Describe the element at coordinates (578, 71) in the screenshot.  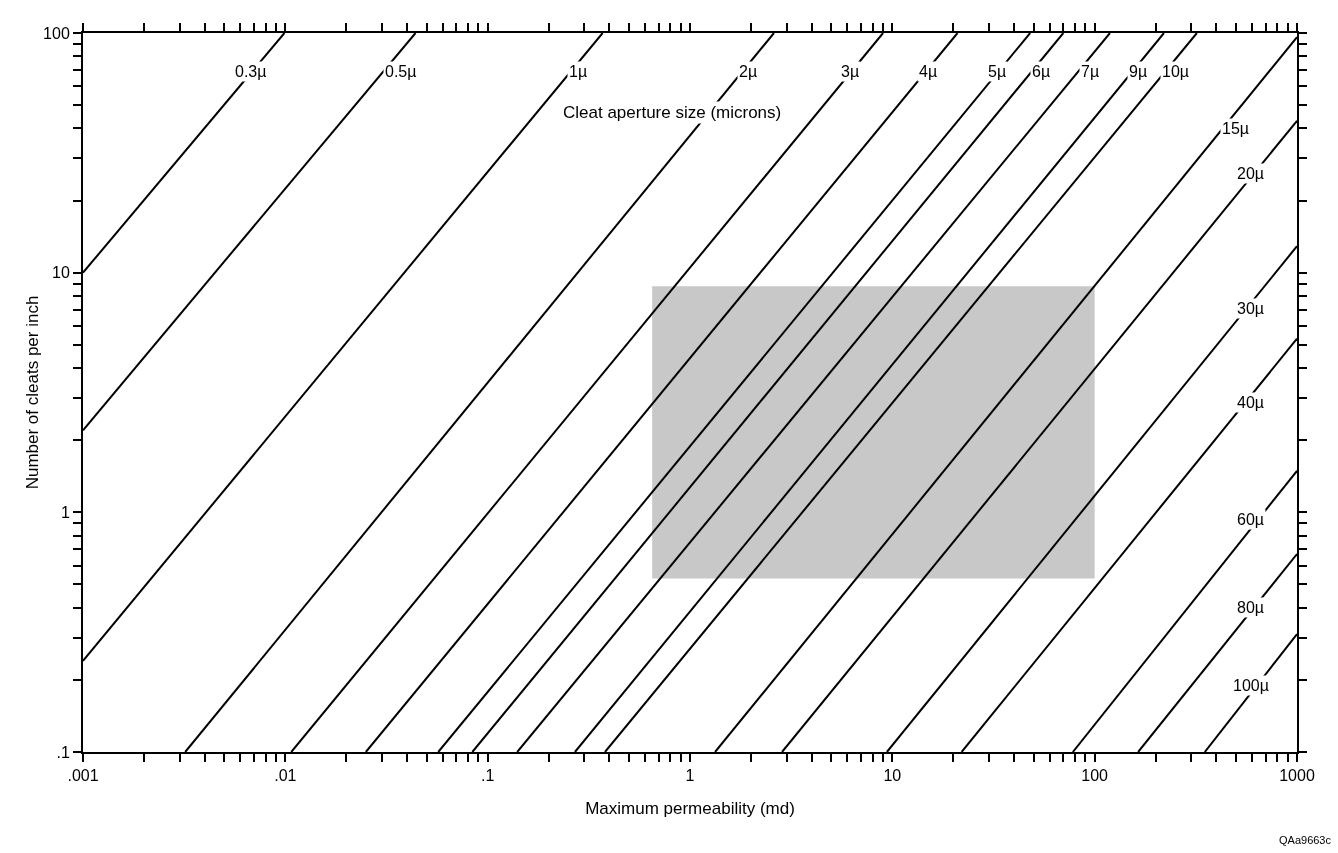
I see `annotation: 1µ` at that location.